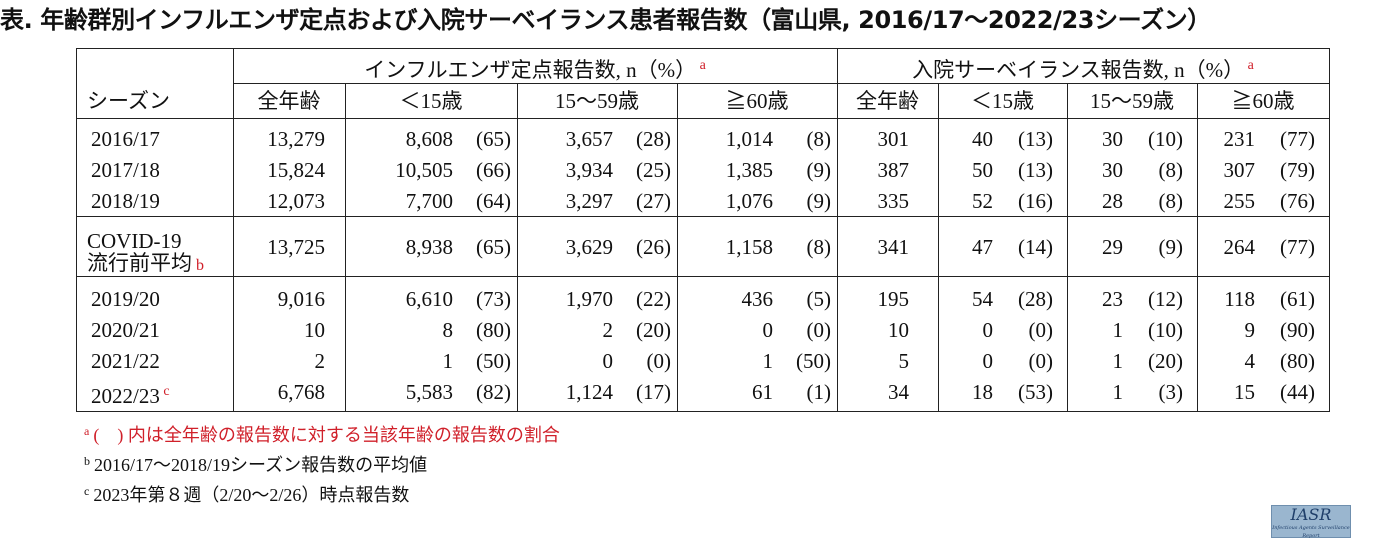  What do you see at coordinates (128, 101) in the screenshot?
I see `season-header: シーズン` at bounding box center [128, 101].